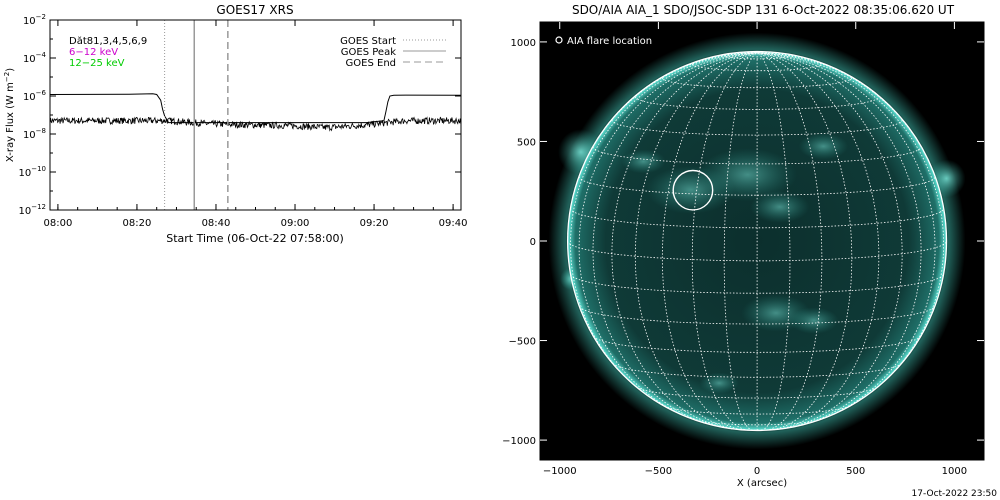  I want to click on aia-x-tick-label: −1000, so click(560, 471).